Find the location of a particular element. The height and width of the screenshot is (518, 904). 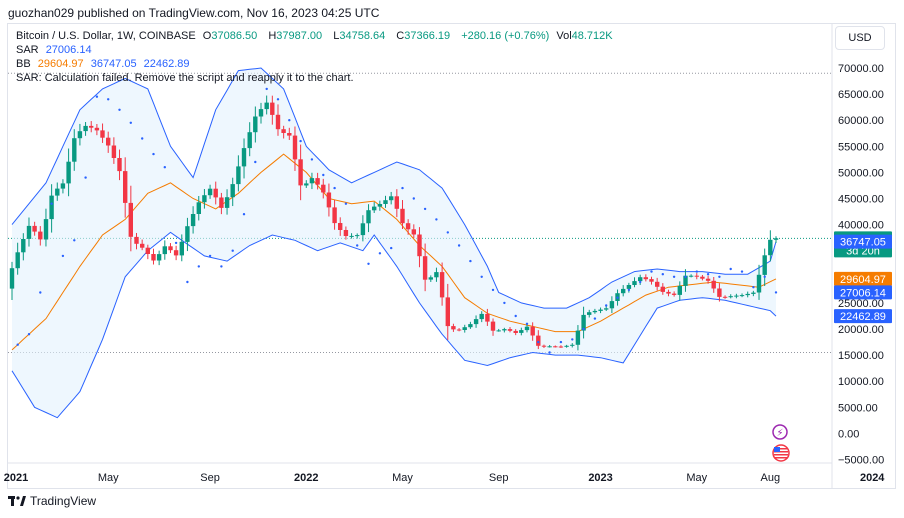

x-tick-label: 2024 is located at coordinates (872, 478).